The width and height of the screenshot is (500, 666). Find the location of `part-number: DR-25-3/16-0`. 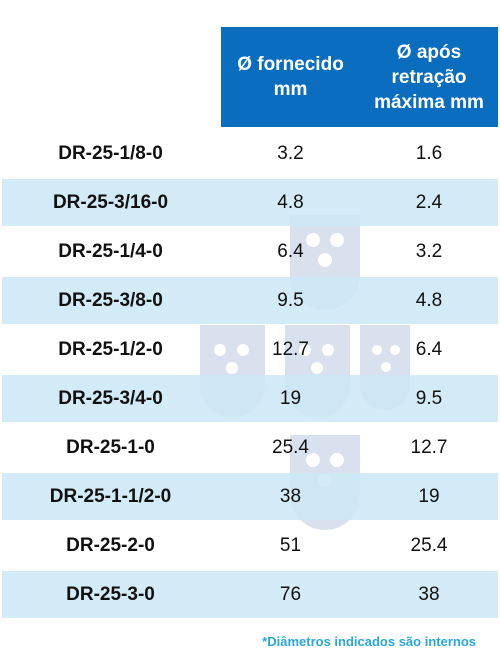

part-number: DR-25-3/16-0 is located at coordinates (110, 202).